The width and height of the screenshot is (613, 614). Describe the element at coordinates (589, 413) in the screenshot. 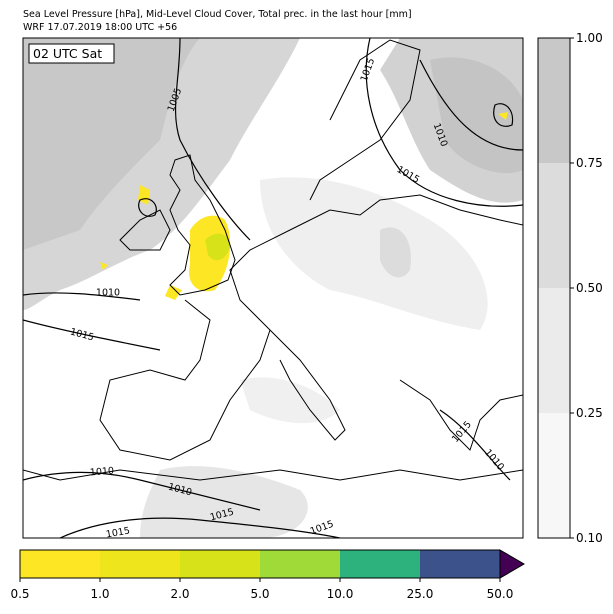

I see `tick-label: 0.25` at that location.